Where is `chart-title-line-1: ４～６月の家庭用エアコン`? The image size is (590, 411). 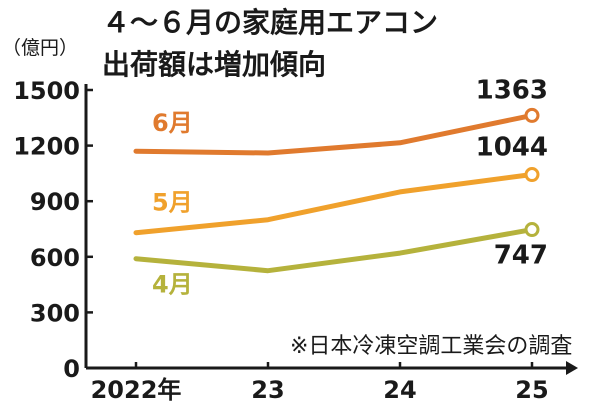
chart-title-line-1: ４～６月の家庭用エアコン is located at coordinates (270, 22).